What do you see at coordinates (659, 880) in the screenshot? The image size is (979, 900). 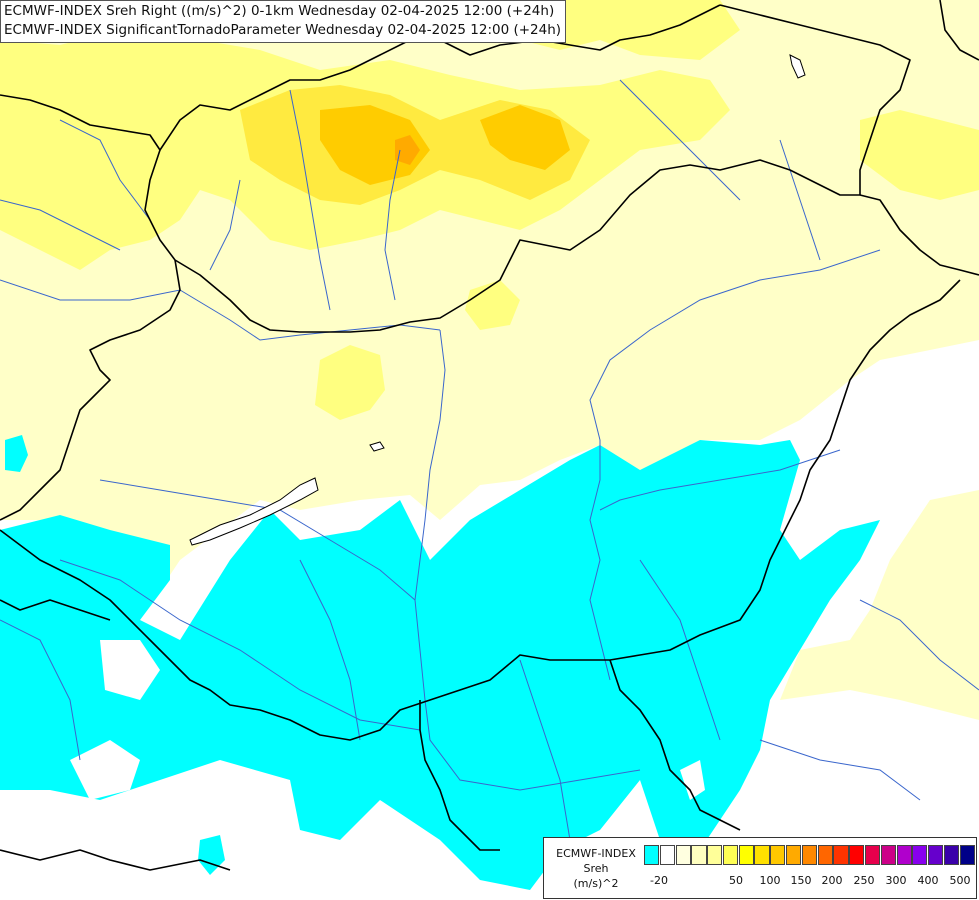 I see `legend-tick-label: -20` at bounding box center [659, 880].